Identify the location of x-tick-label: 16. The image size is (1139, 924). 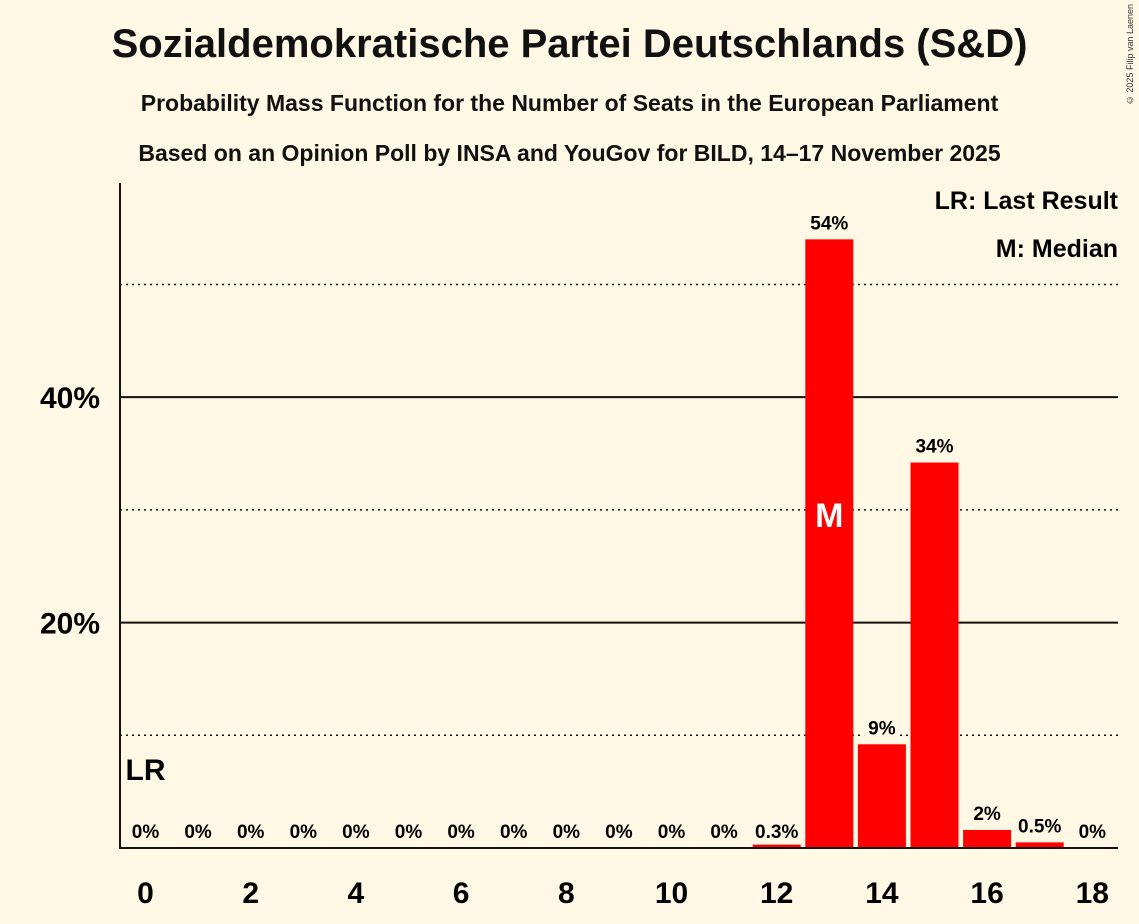
(986, 893).